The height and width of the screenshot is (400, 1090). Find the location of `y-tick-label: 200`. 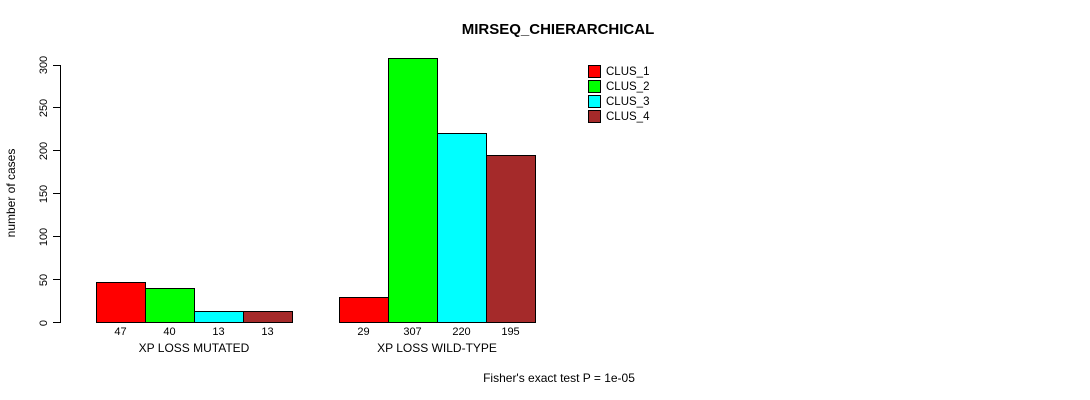

y-tick-label: 200 is located at coordinates (44, 151).